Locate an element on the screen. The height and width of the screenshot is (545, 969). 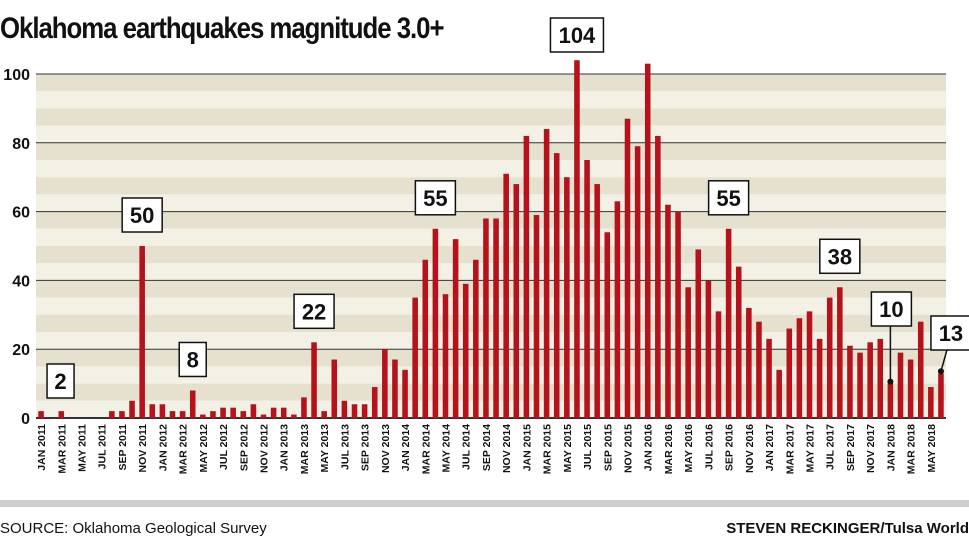
callout-label: 8 is located at coordinates (193, 359).